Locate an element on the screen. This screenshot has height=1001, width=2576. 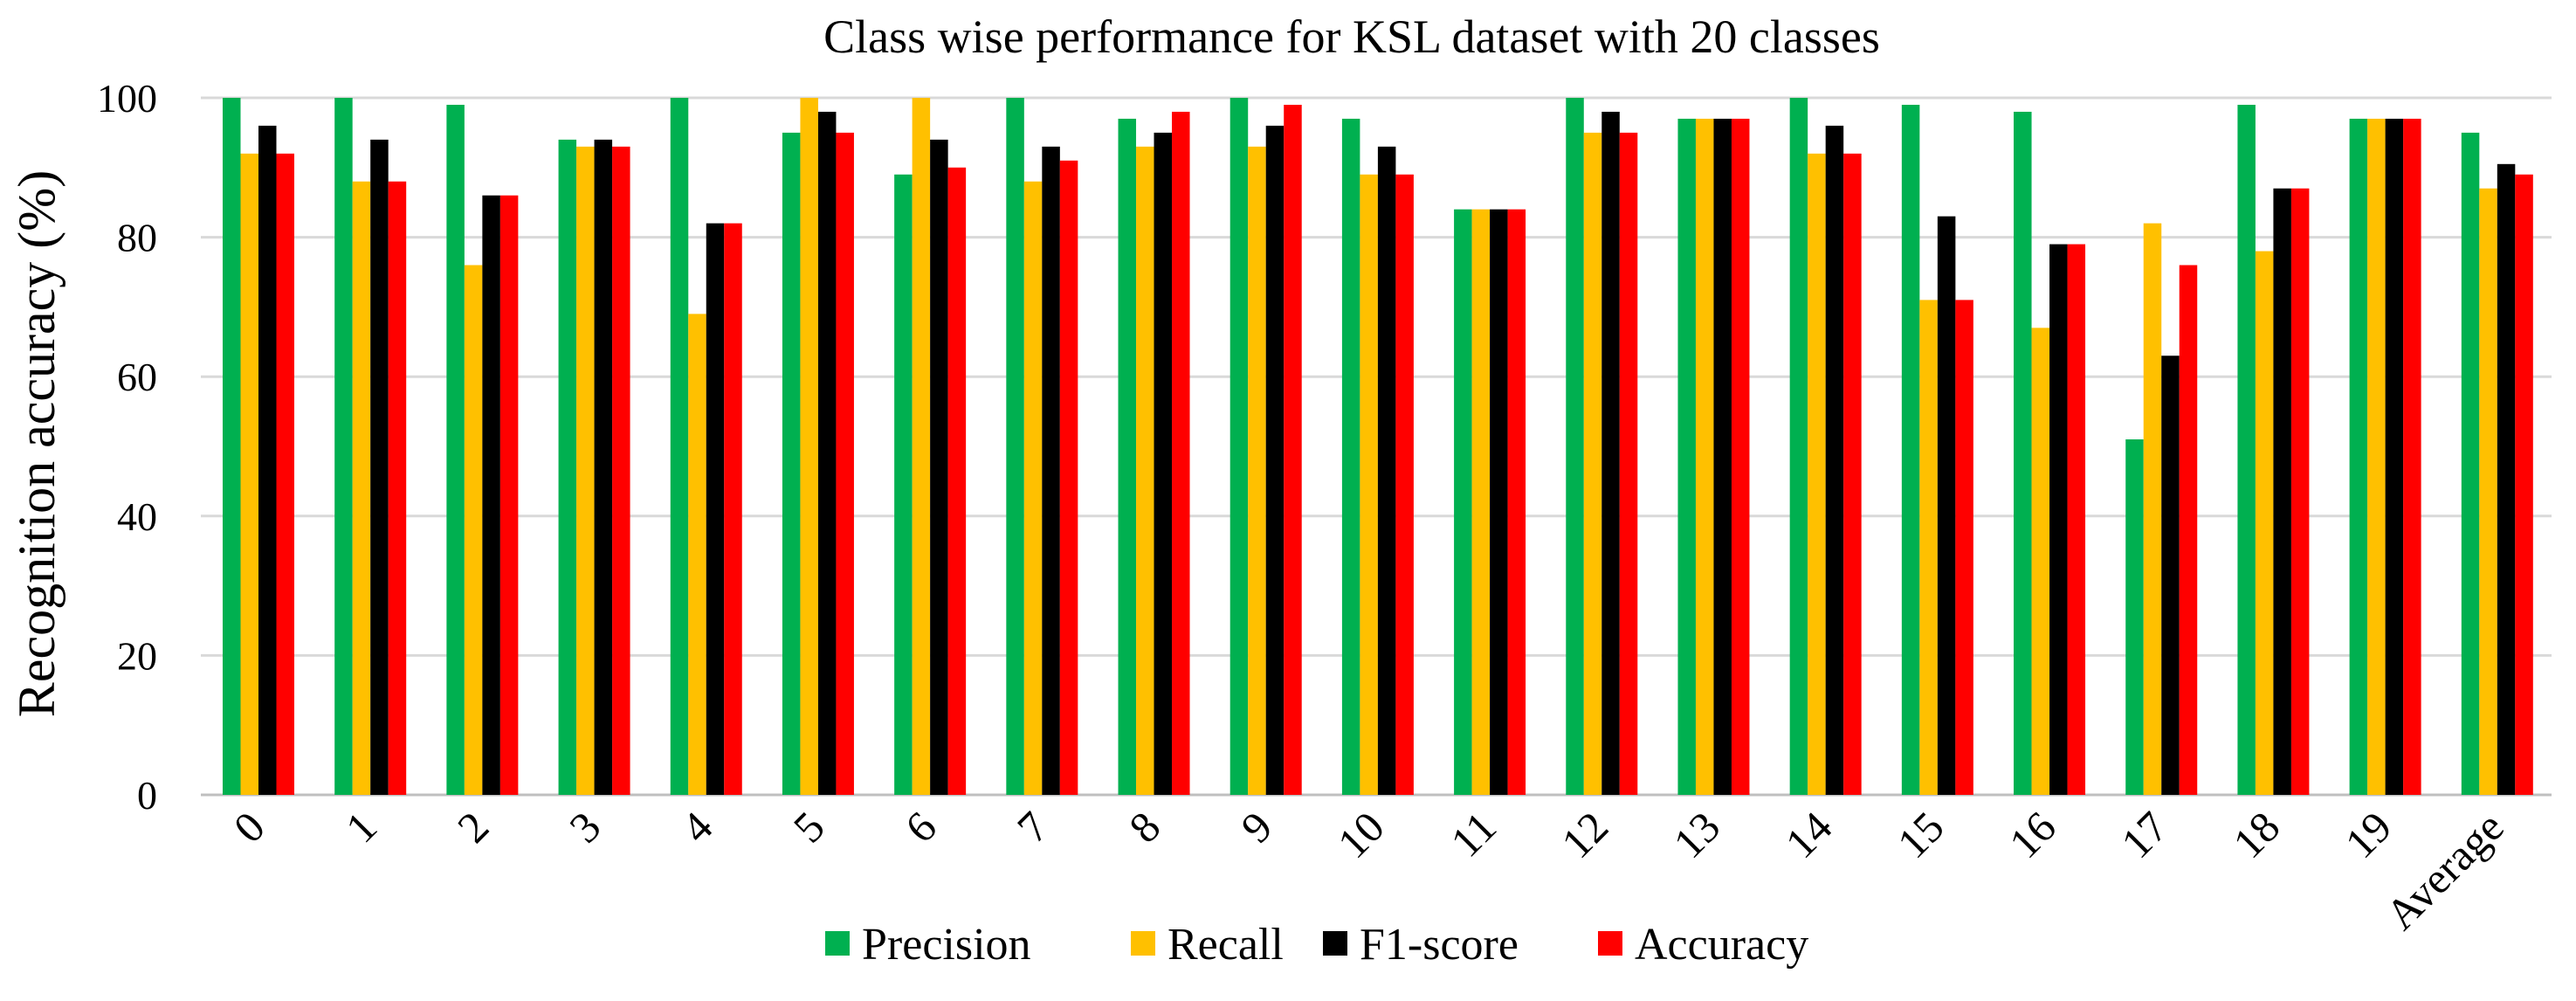
legend-label: Precision is located at coordinates (946, 945).